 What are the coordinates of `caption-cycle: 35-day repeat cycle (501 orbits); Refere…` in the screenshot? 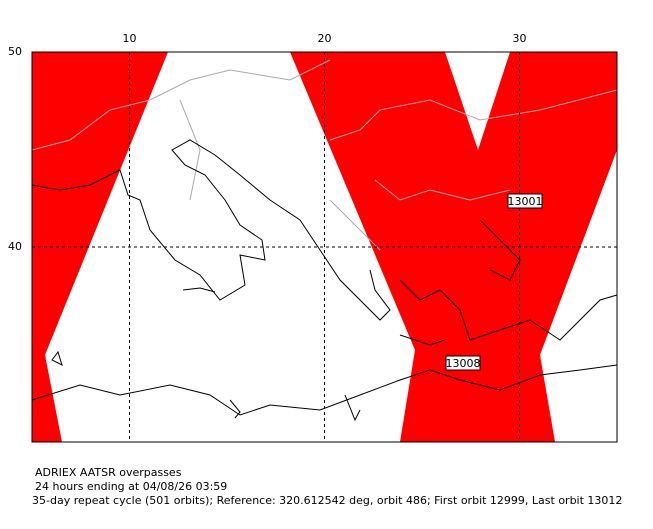 It's located at (327, 500).